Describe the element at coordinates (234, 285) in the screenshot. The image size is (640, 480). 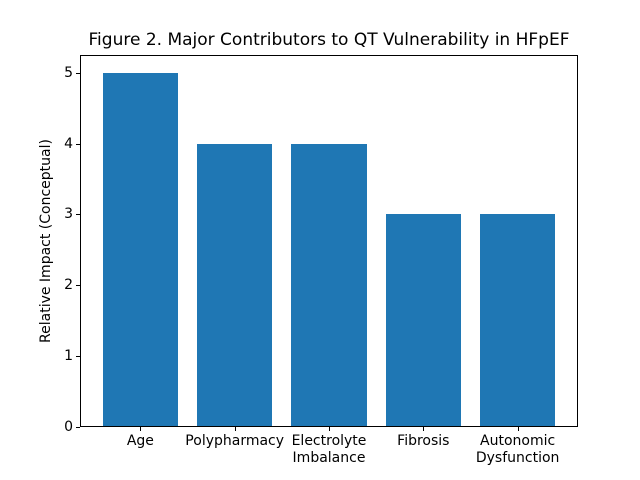
I see `bar-polypharmacy` at that location.